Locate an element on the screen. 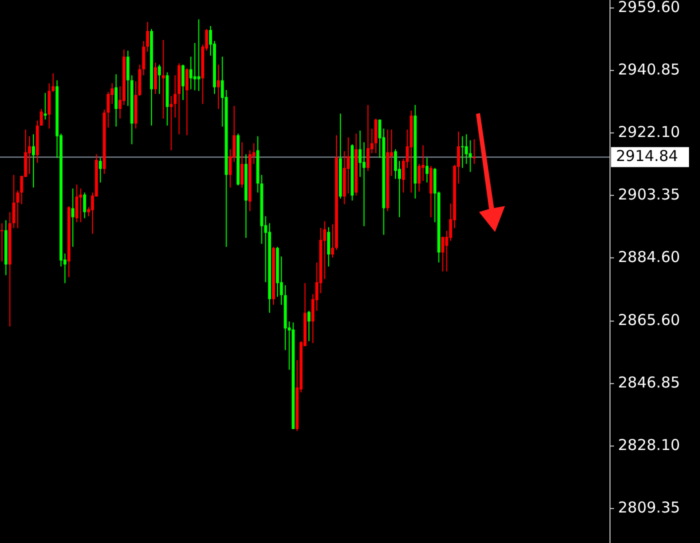 Image resolution: width=700 pixels, height=543 pixels. y-tick-label: 2828.10 is located at coordinates (649, 445).